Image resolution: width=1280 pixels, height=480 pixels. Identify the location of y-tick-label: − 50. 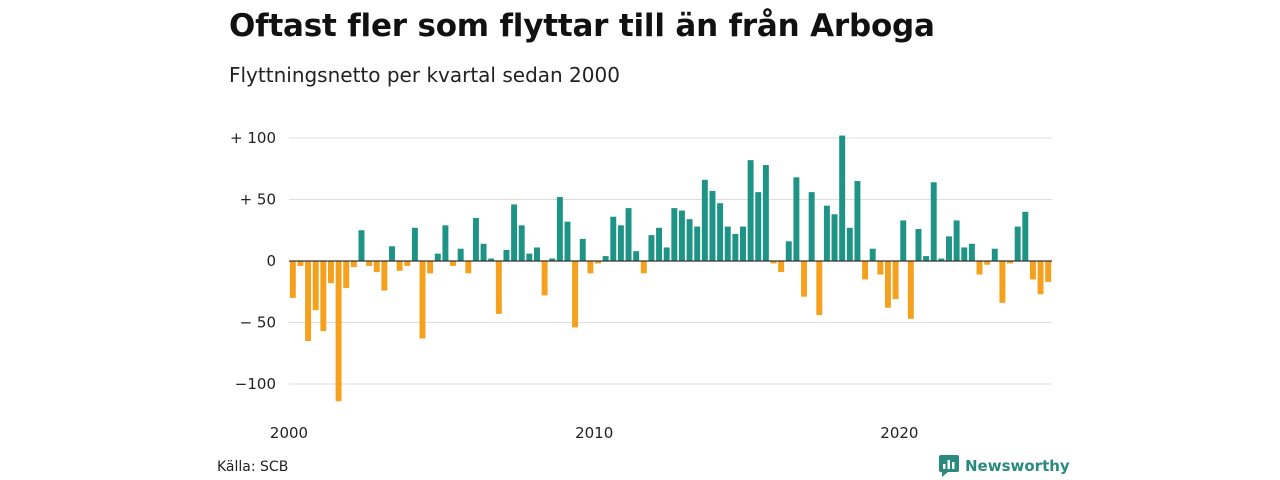
(258, 323).